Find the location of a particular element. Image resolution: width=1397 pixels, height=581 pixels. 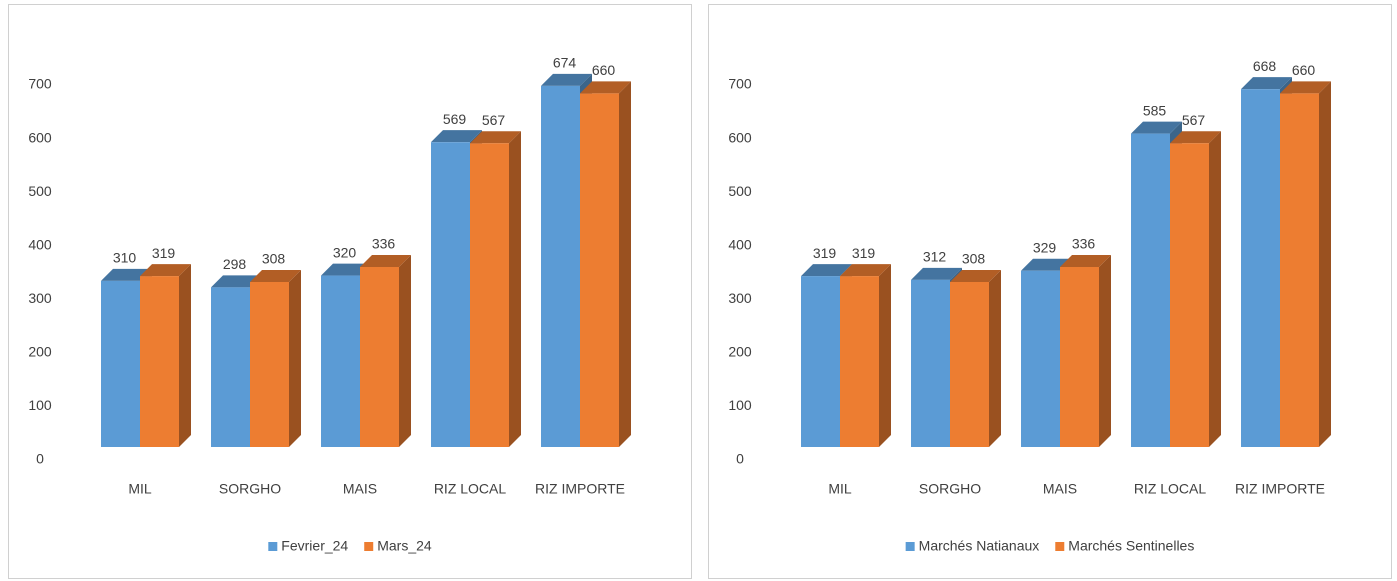

data-label: 674 is located at coordinates (565, 63).